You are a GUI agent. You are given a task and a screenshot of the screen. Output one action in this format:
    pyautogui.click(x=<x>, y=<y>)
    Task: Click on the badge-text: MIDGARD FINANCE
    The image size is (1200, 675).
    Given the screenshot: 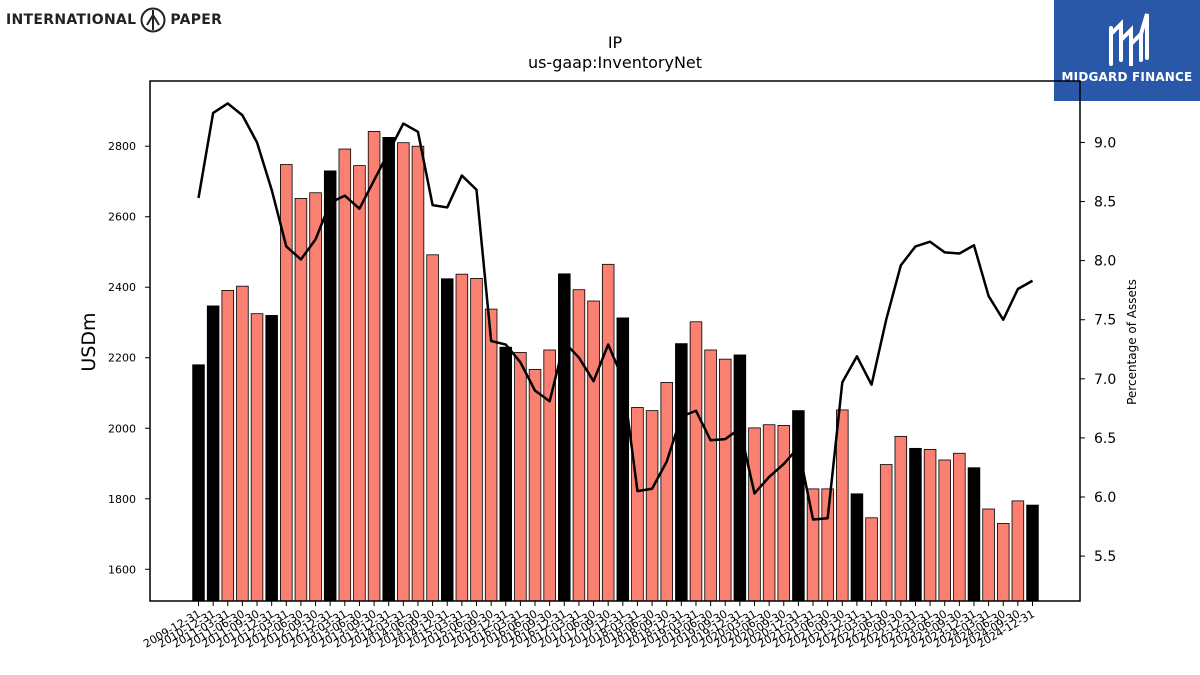 What is the action you would take?
    pyautogui.click(x=1127, y=77)
    